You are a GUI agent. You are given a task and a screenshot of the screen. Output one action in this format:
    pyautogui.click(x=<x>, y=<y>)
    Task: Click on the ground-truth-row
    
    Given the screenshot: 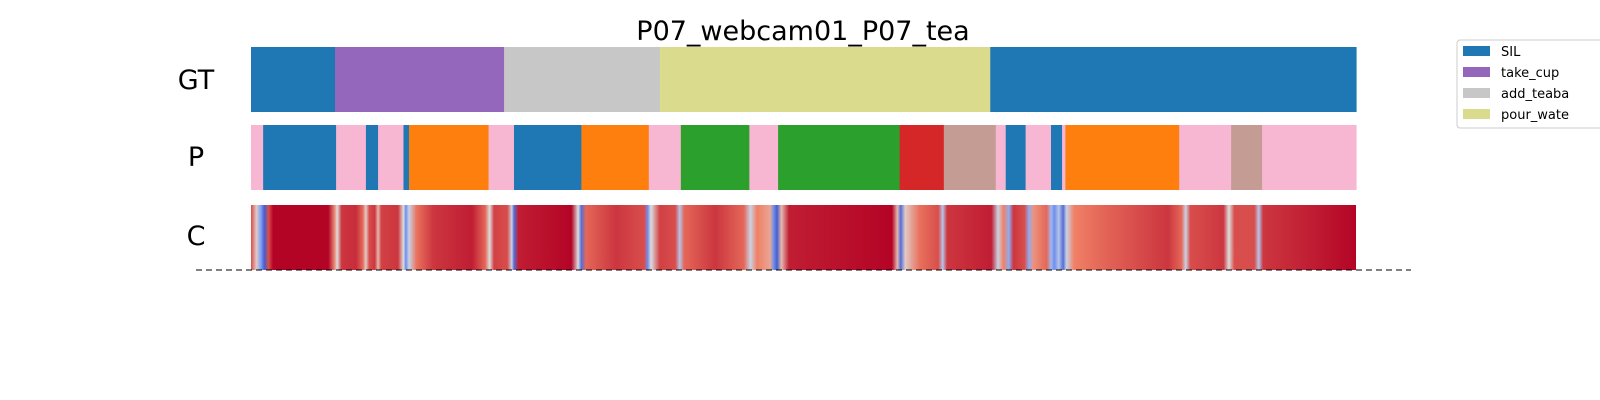 What is the action you would take?
    pyautogui.click(x=804, y=79)
    